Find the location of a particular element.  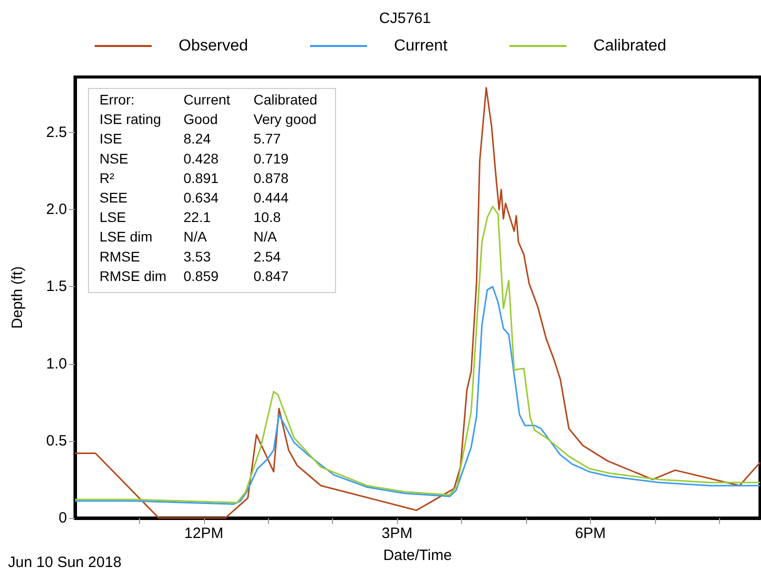

x-tick-label: 6PM is located at coordinates (590, 533).